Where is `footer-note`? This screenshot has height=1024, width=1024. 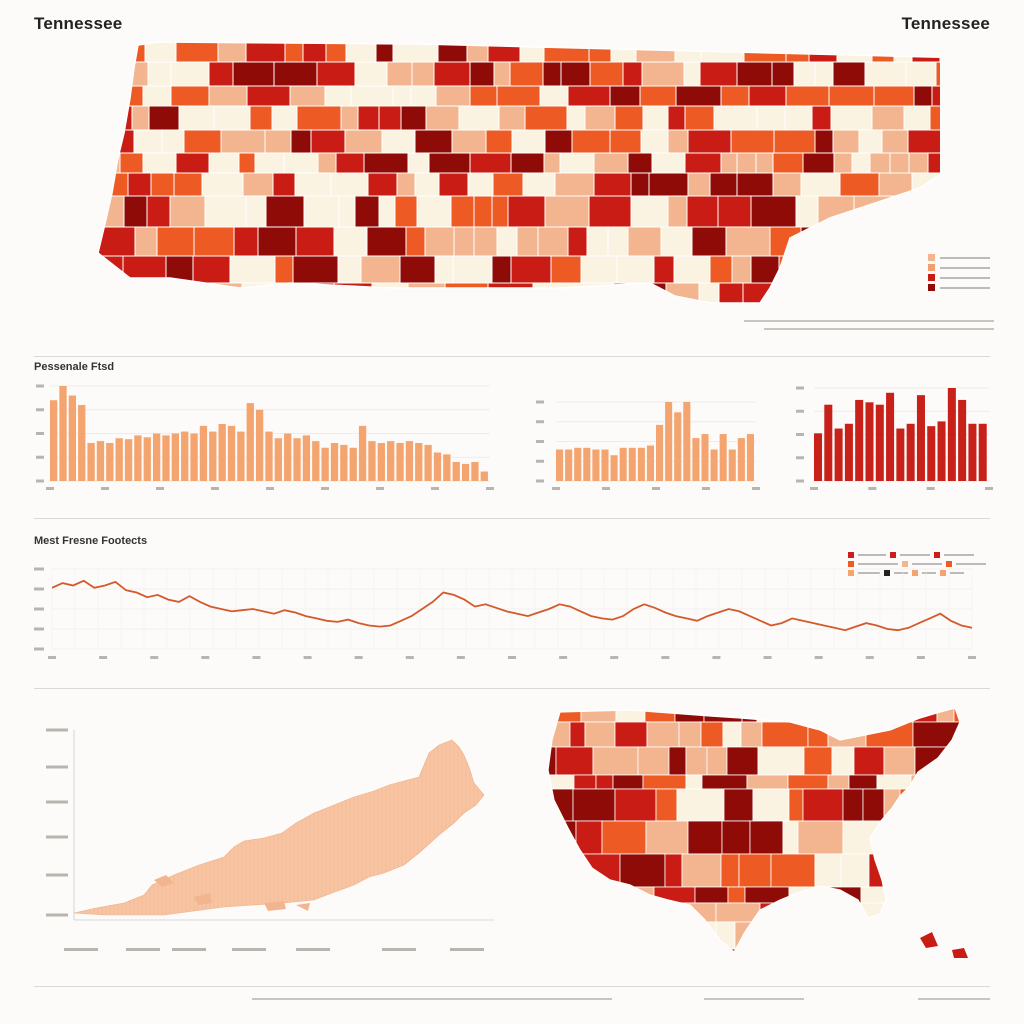
footer-note is located at coordinates (754, 999).